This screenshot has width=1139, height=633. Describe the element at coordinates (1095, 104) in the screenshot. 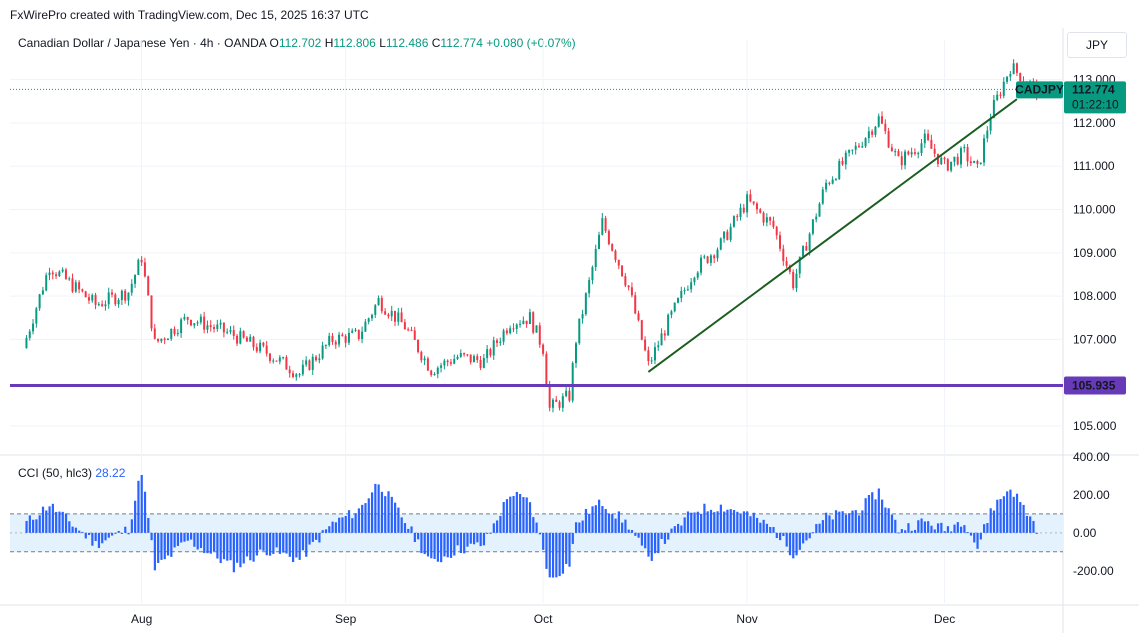

I see `countdown-tag: 01:22:10` at that location.